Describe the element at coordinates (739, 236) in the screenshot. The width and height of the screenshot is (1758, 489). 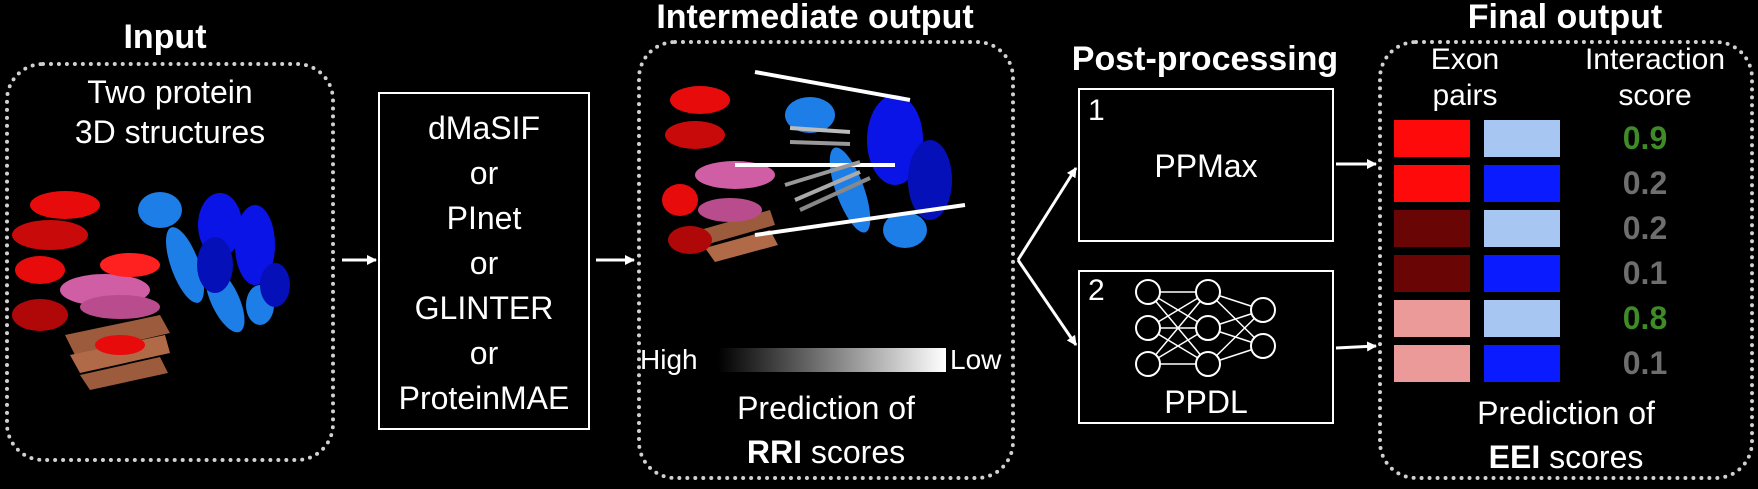
I see `rri-brown-sheet` at that location.